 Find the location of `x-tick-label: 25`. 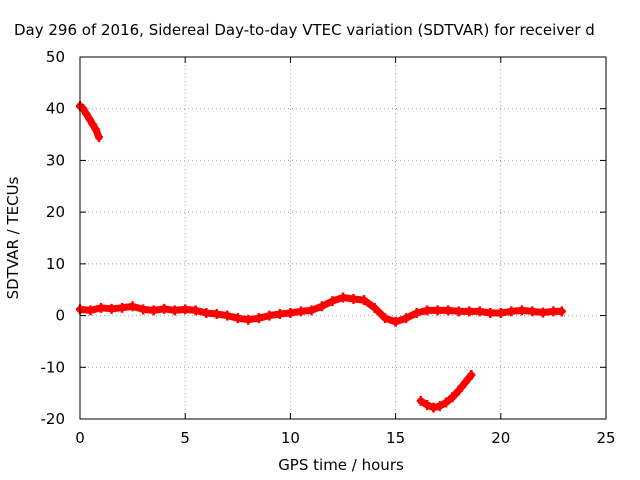

x-tick-label: 25 is located at coordinates (605, 438).